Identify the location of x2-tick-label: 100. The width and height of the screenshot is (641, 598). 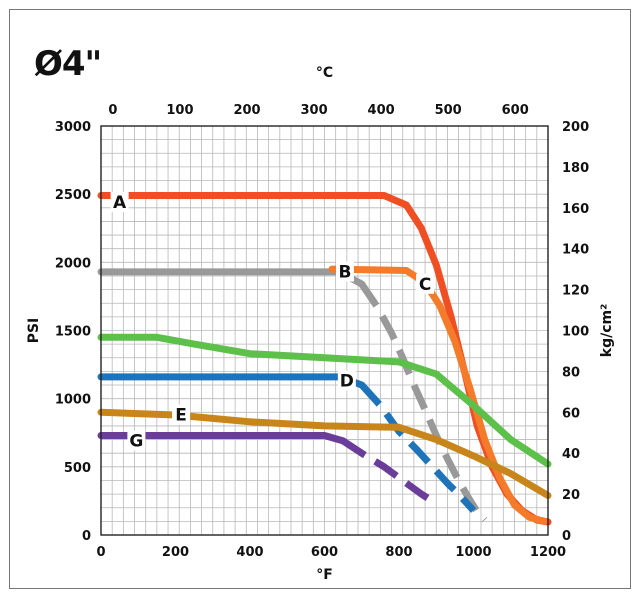
(179, 110).